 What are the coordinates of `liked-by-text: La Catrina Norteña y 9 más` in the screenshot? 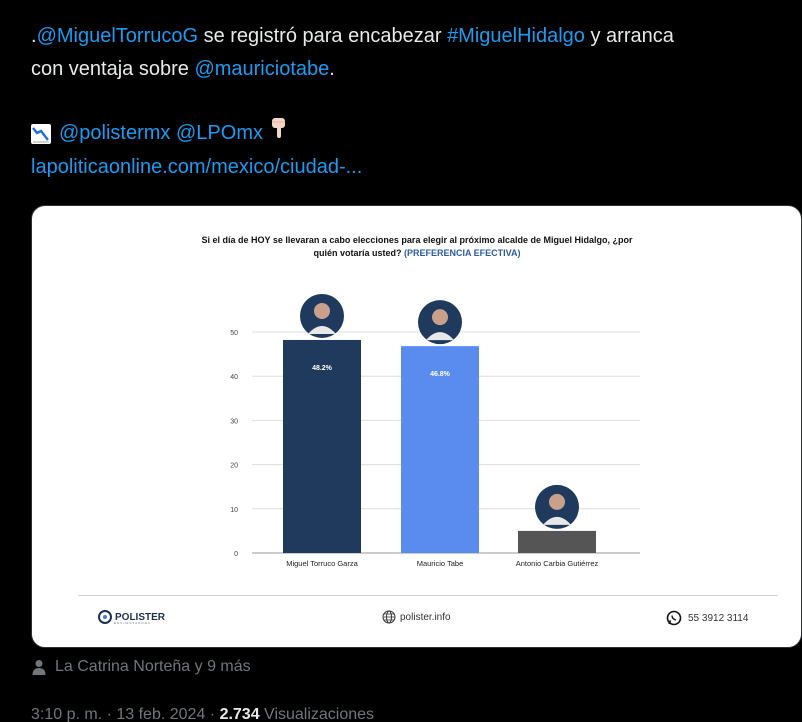 It's located at (153, 666).